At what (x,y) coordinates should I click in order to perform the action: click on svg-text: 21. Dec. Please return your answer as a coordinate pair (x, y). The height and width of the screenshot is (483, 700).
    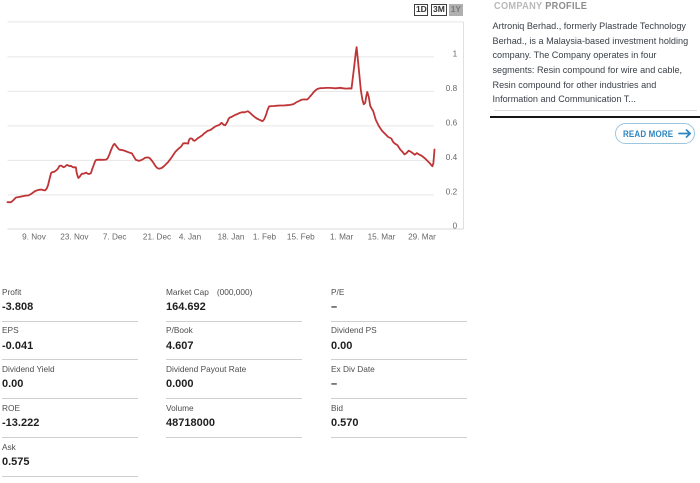
    Looking at the image, I should click on (157, 237).